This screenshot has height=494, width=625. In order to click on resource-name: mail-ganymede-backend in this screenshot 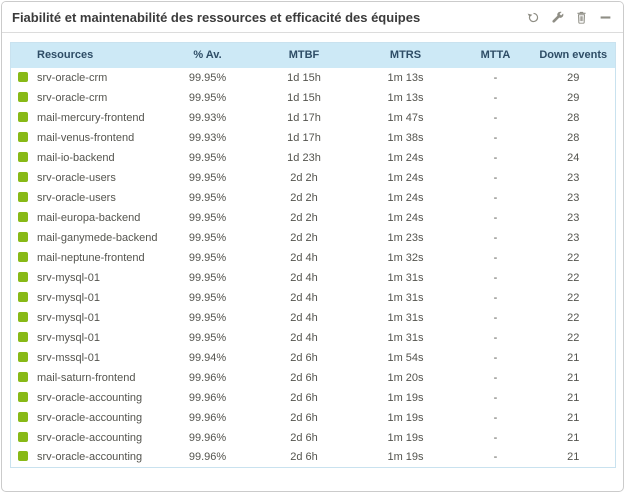, I will do `click(97, 237)`.